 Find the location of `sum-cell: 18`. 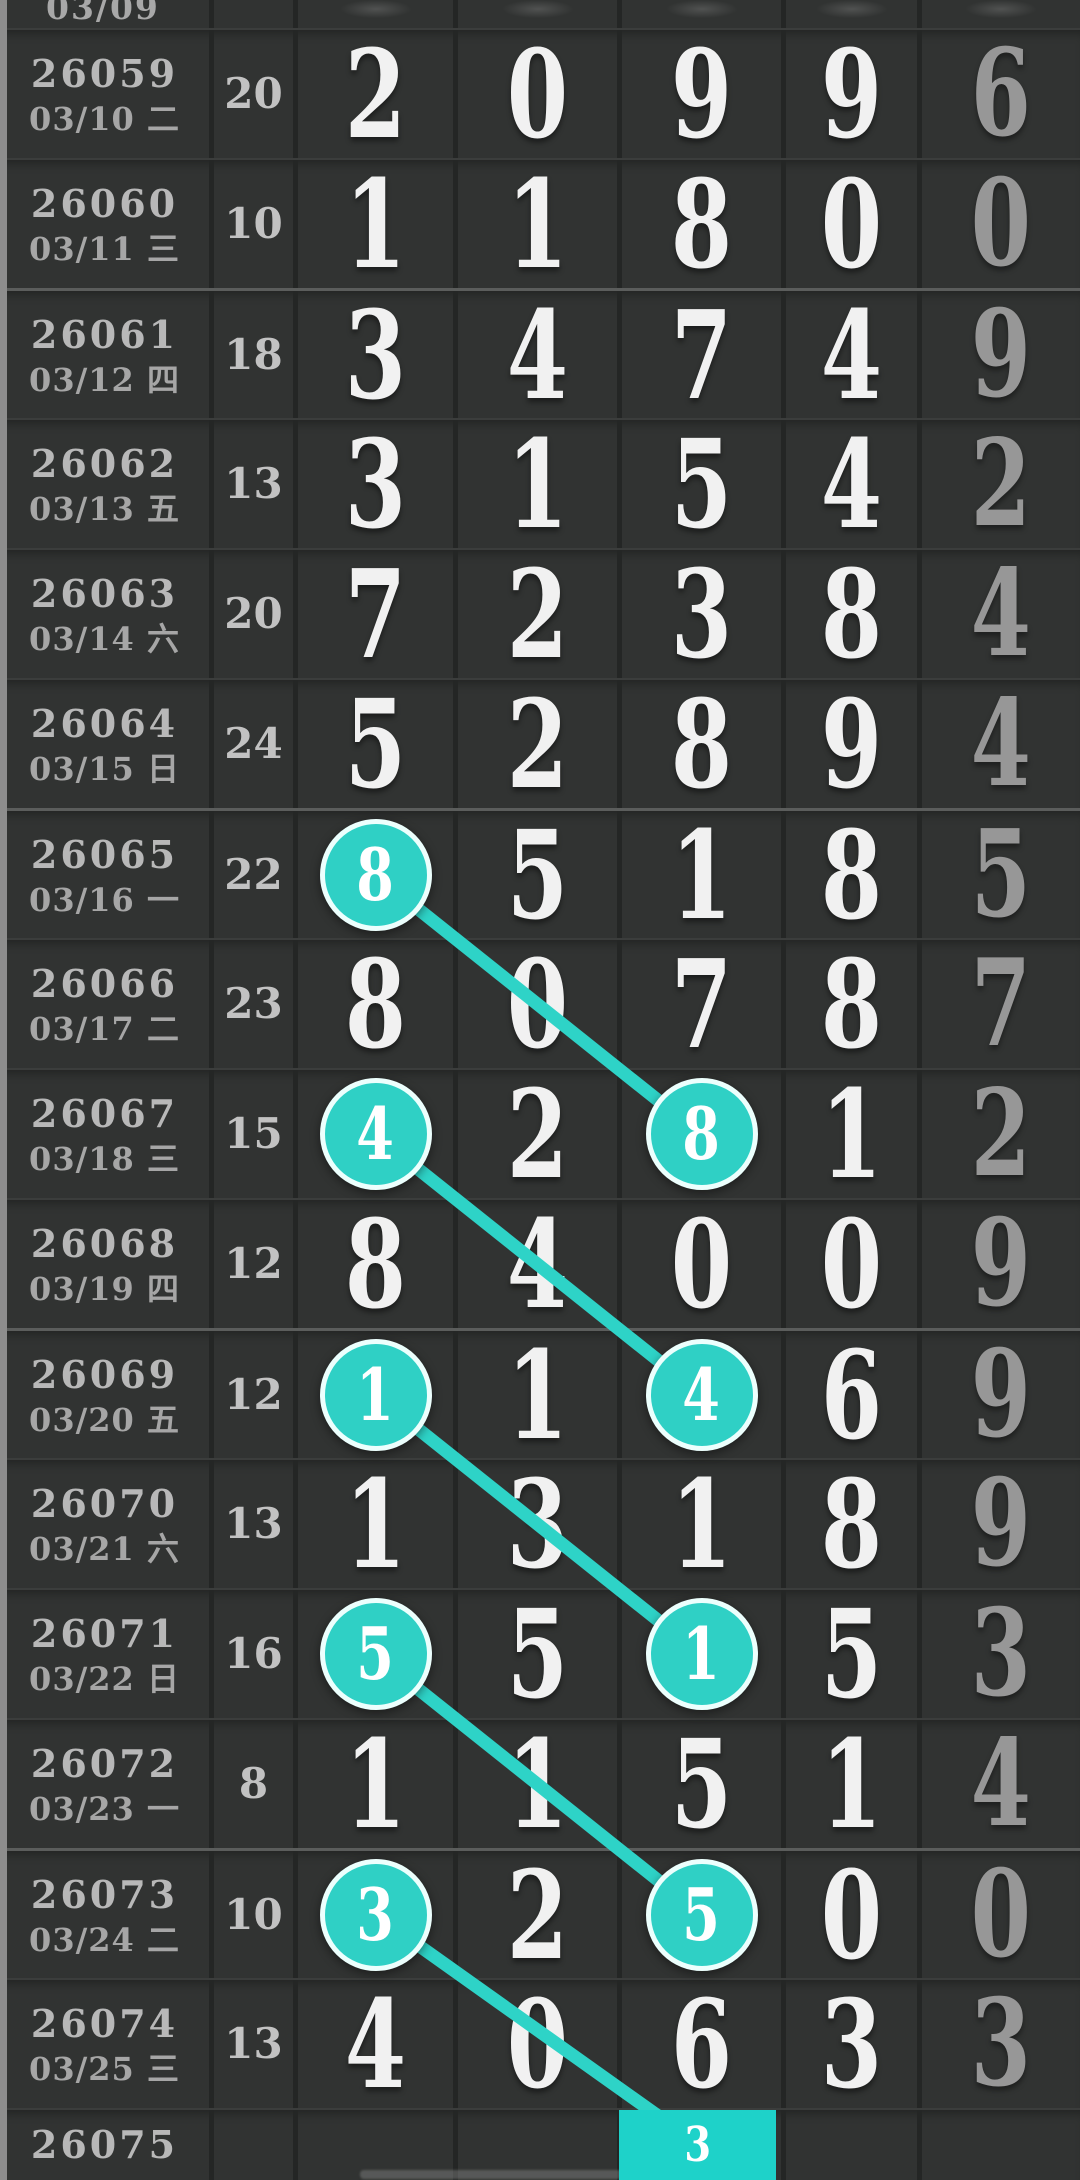

sum-cell: 18 is located at coordinates (251, 354).